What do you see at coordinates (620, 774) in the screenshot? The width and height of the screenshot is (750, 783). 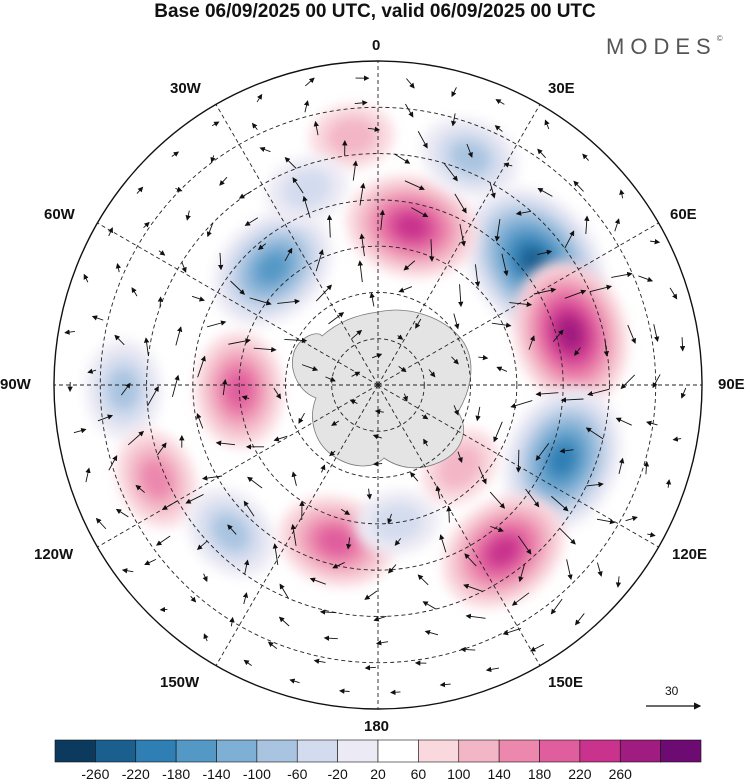 I see `colorbar-tick-label: 260` at bounding box center [620, 774].